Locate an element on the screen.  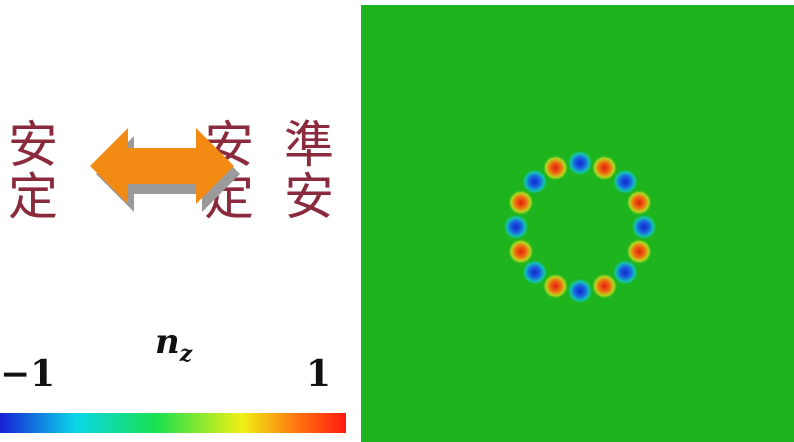
colorbar-title: nz is located at coordinates (173, 344).